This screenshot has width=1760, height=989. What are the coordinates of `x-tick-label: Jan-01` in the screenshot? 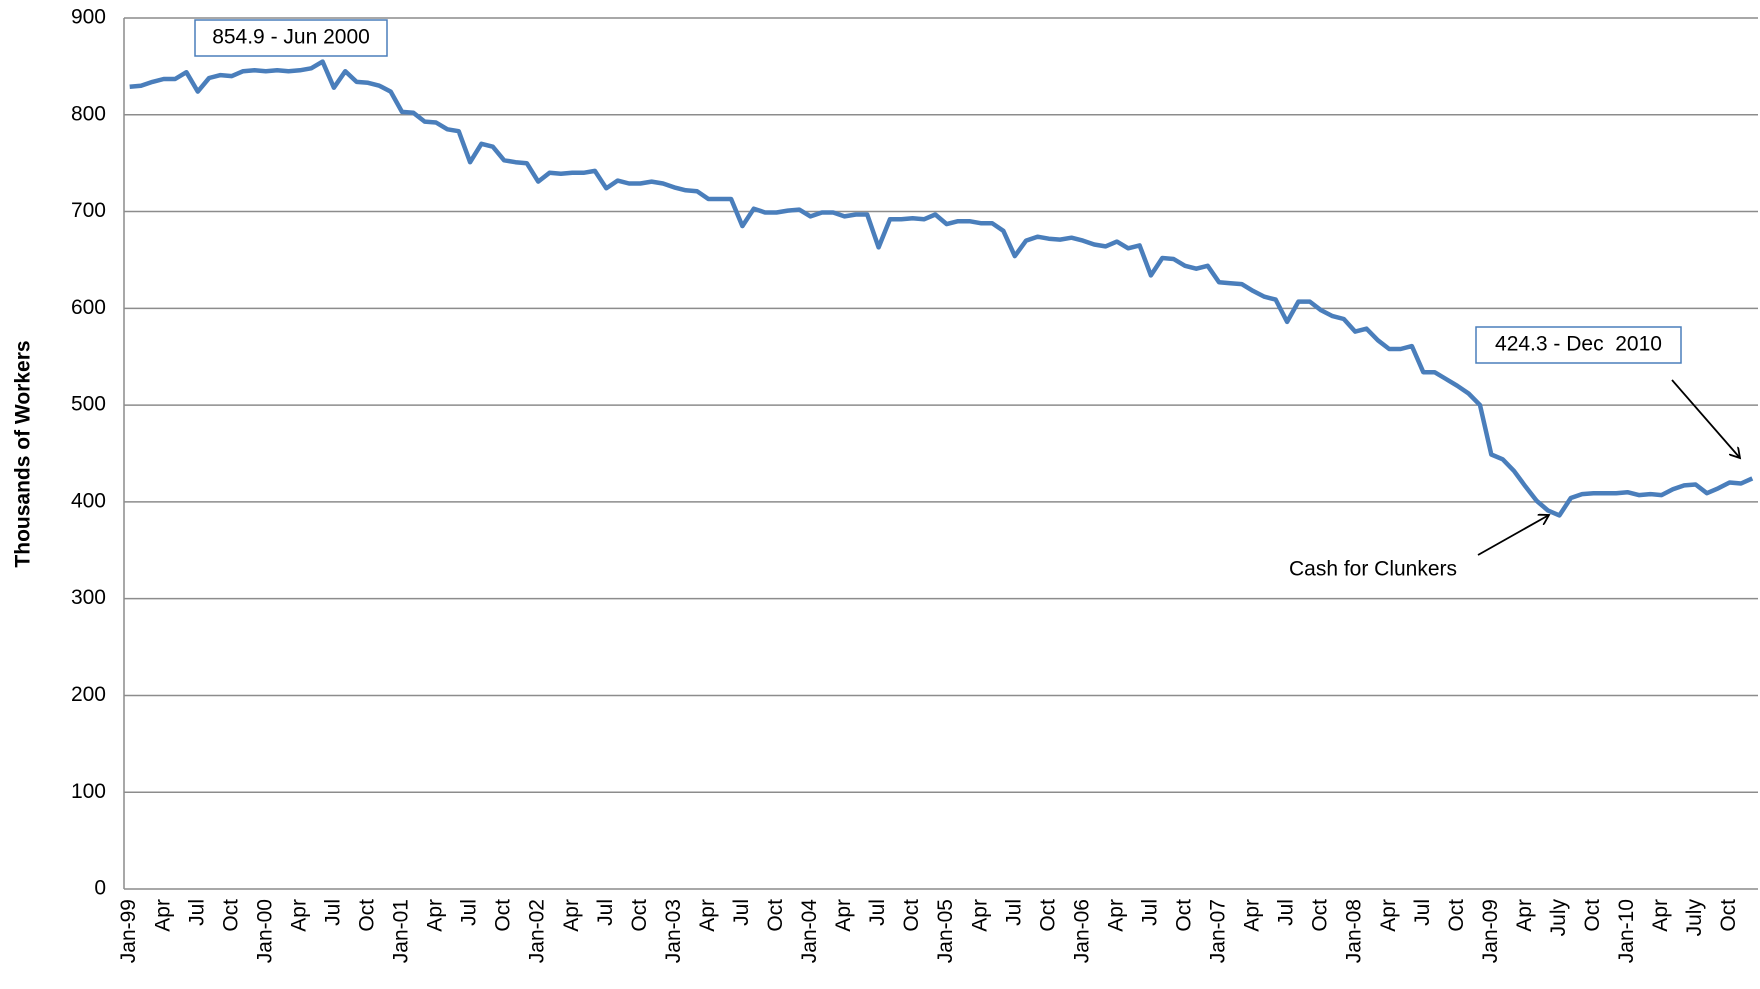 It's located at (401, 931).